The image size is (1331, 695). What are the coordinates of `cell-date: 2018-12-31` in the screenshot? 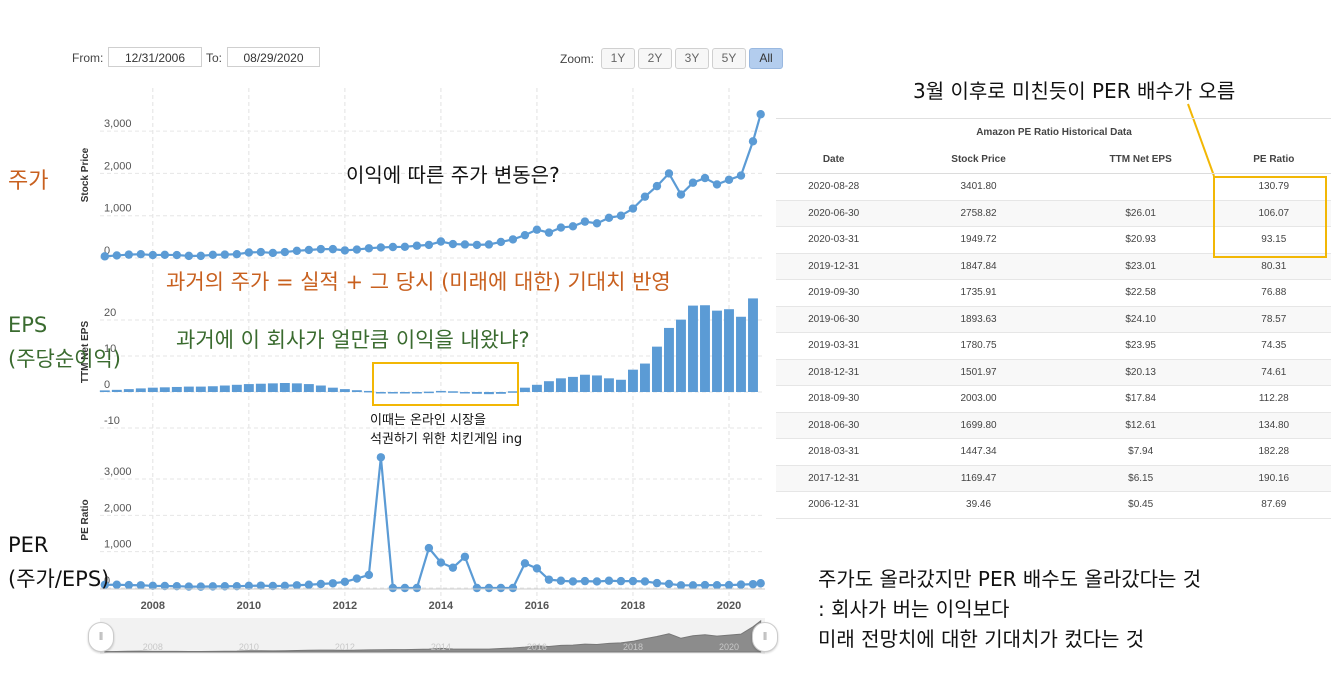 It's located at (834, 372).